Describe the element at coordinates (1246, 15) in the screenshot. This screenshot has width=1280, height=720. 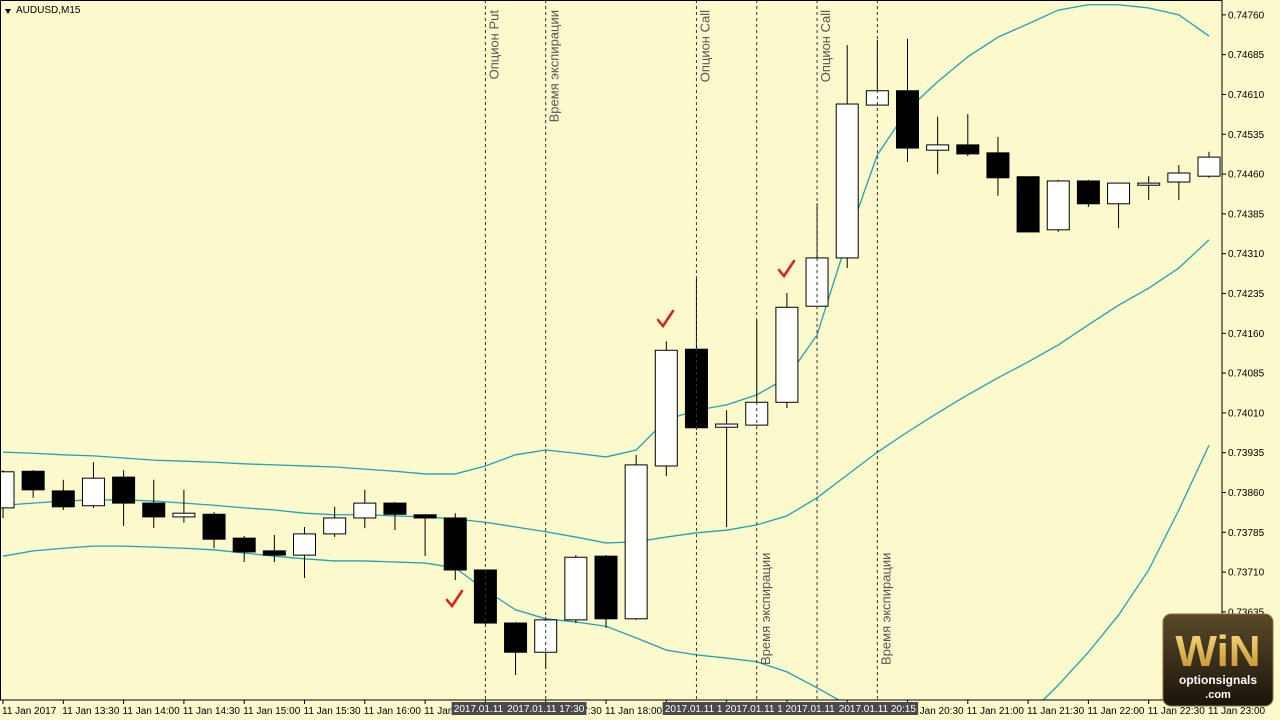
I see `y-tick-label: 0.74760` at that location.